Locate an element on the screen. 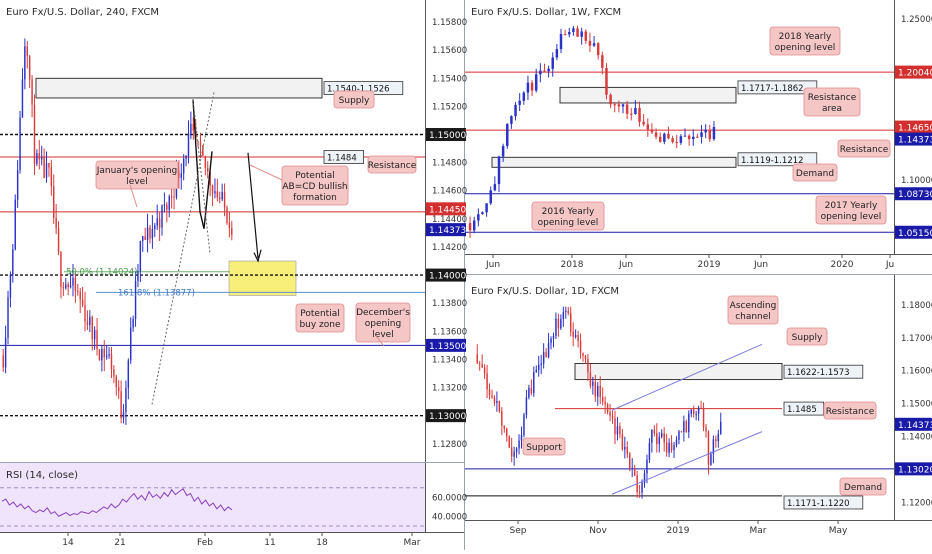  price-label: 1.20040 is located at coordinates (915, 74).